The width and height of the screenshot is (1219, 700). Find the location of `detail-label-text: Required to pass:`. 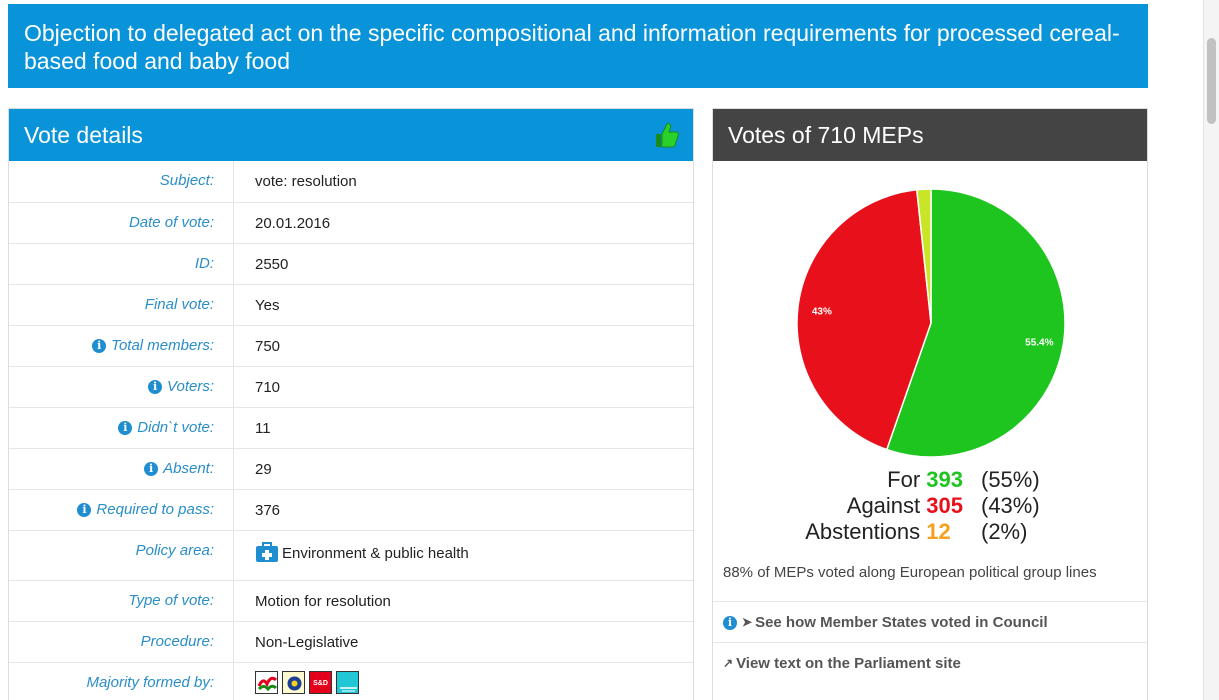

detail-label-text: Required to pass: is located at coordinates (155, 509).